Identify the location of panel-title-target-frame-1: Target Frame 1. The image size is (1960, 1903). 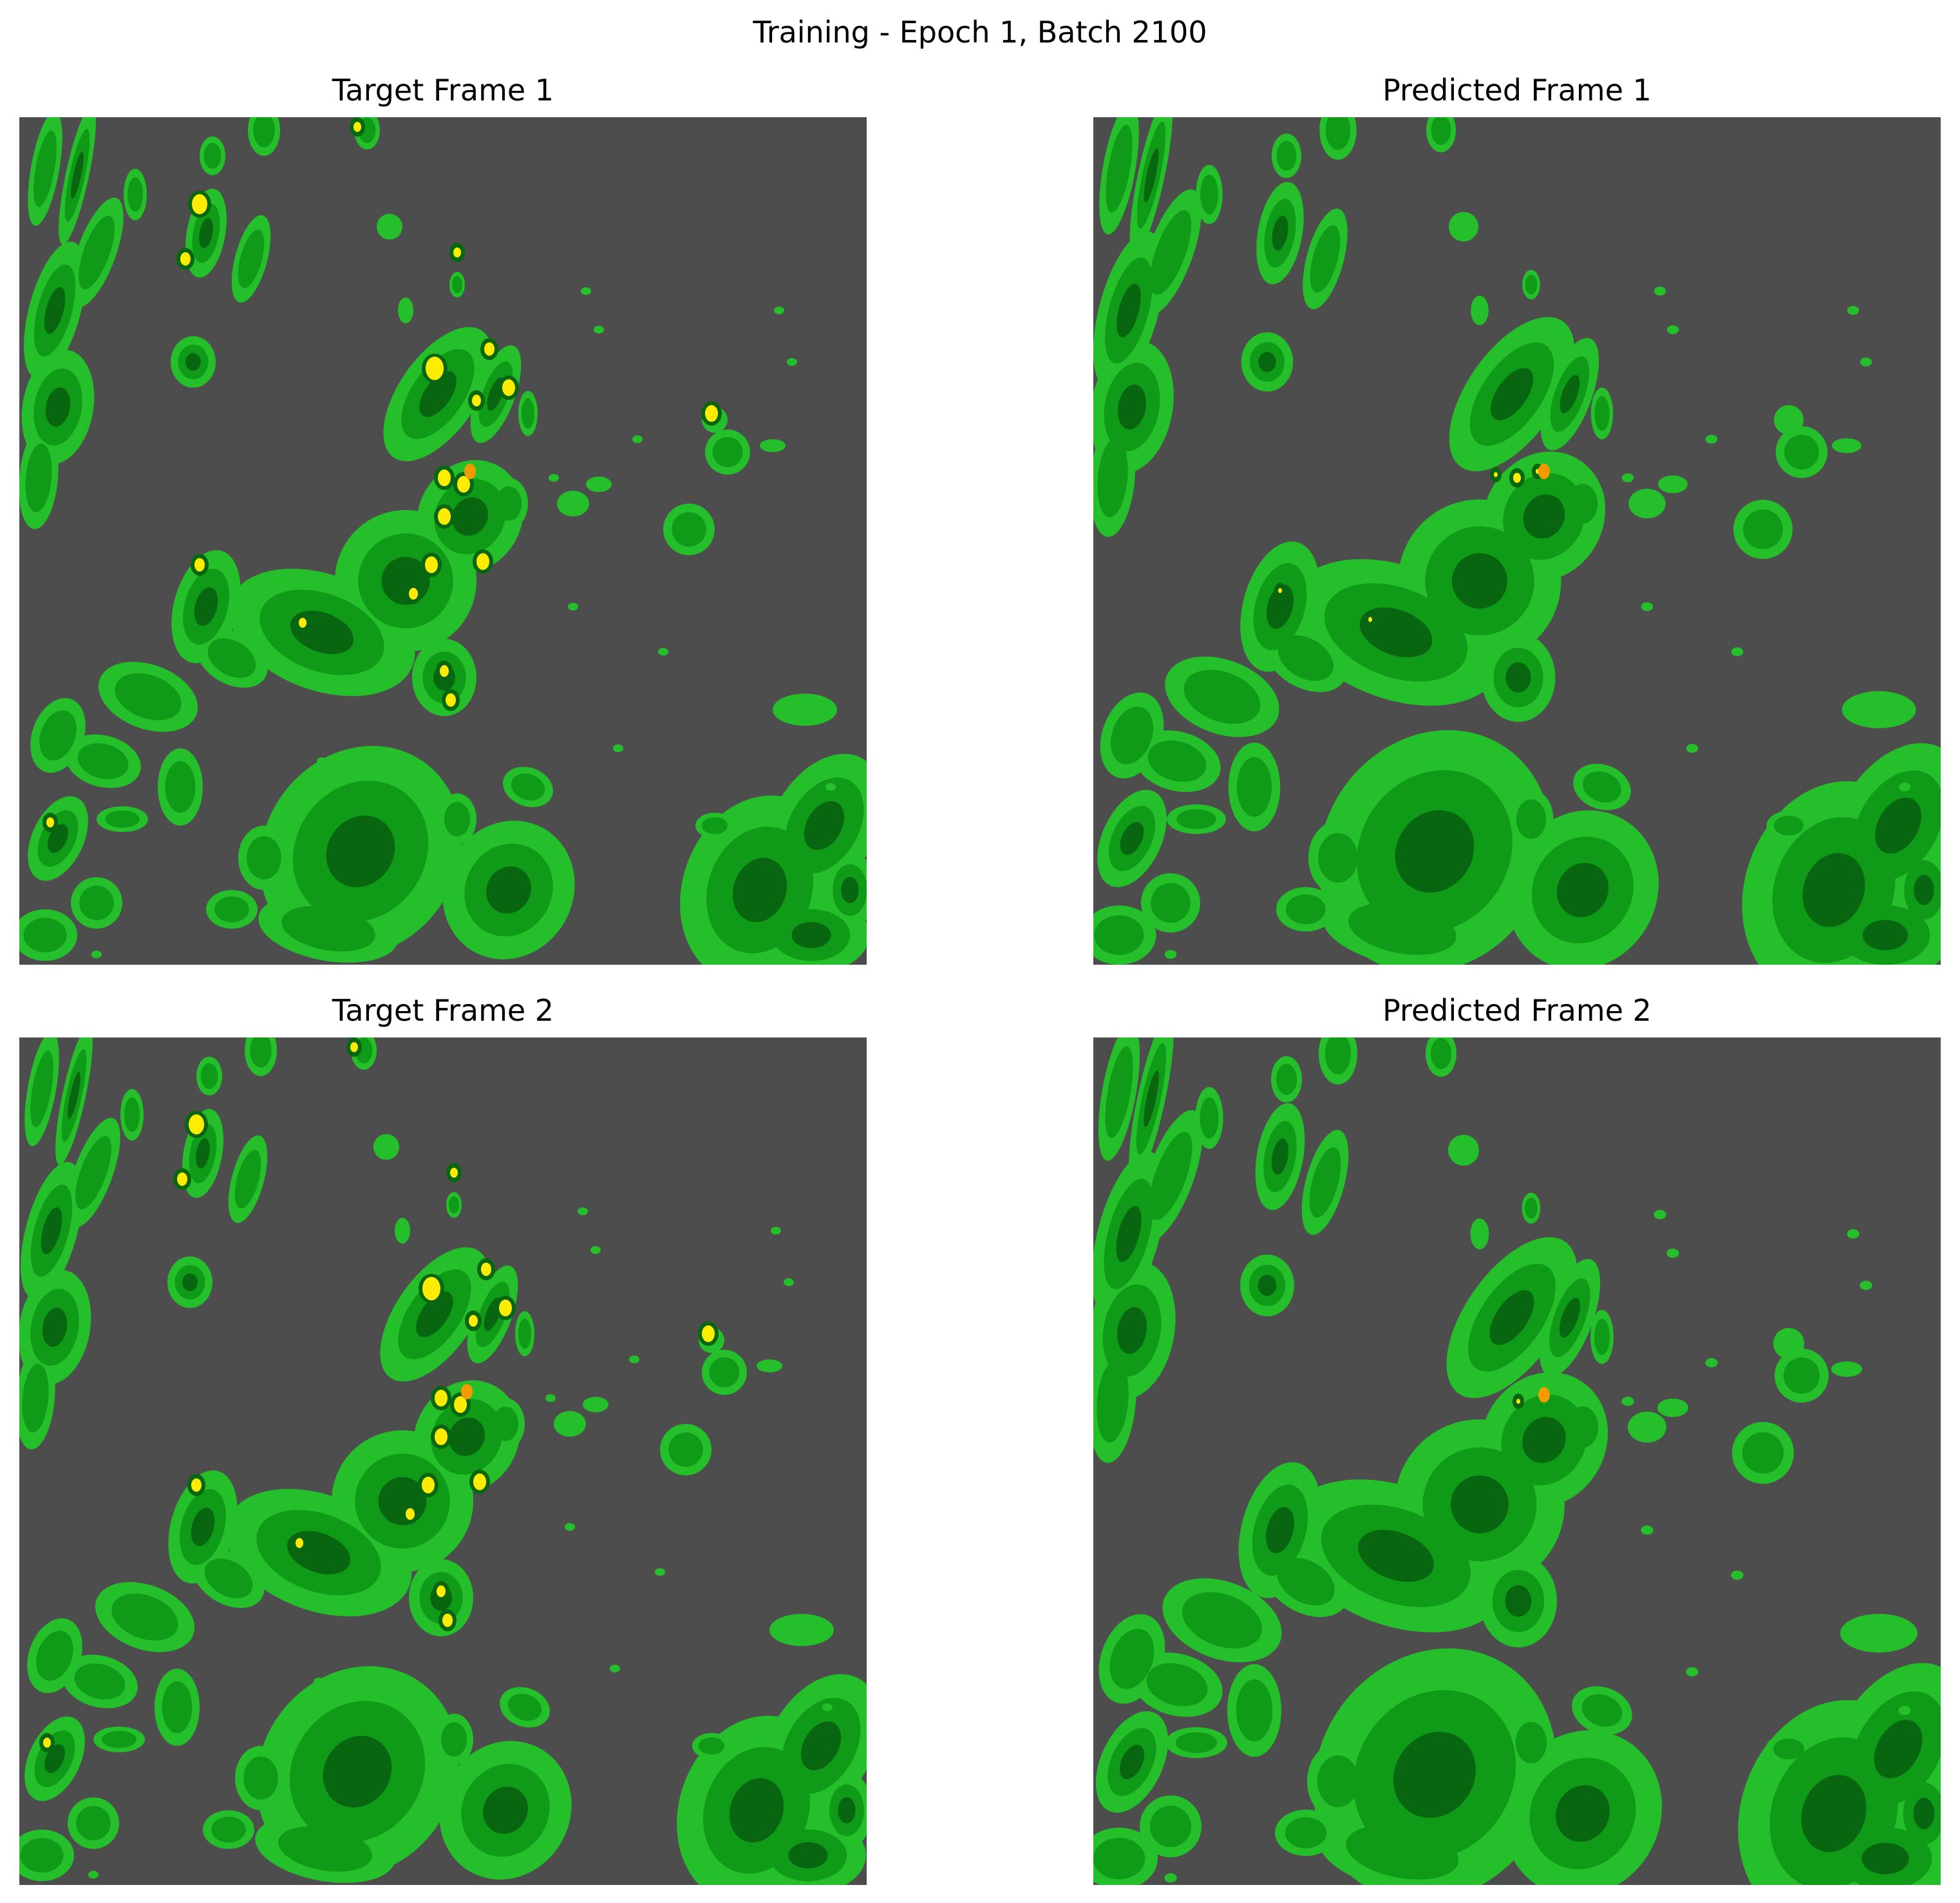
(443, 90).